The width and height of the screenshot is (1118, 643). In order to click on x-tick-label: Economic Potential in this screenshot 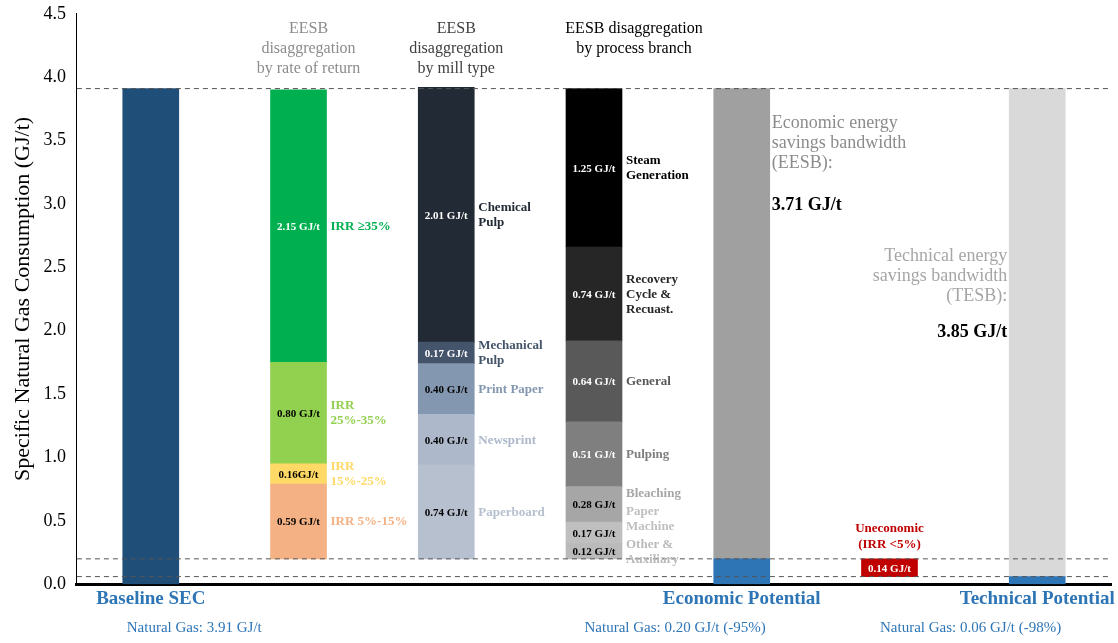, I will do `click(741, 597)`.